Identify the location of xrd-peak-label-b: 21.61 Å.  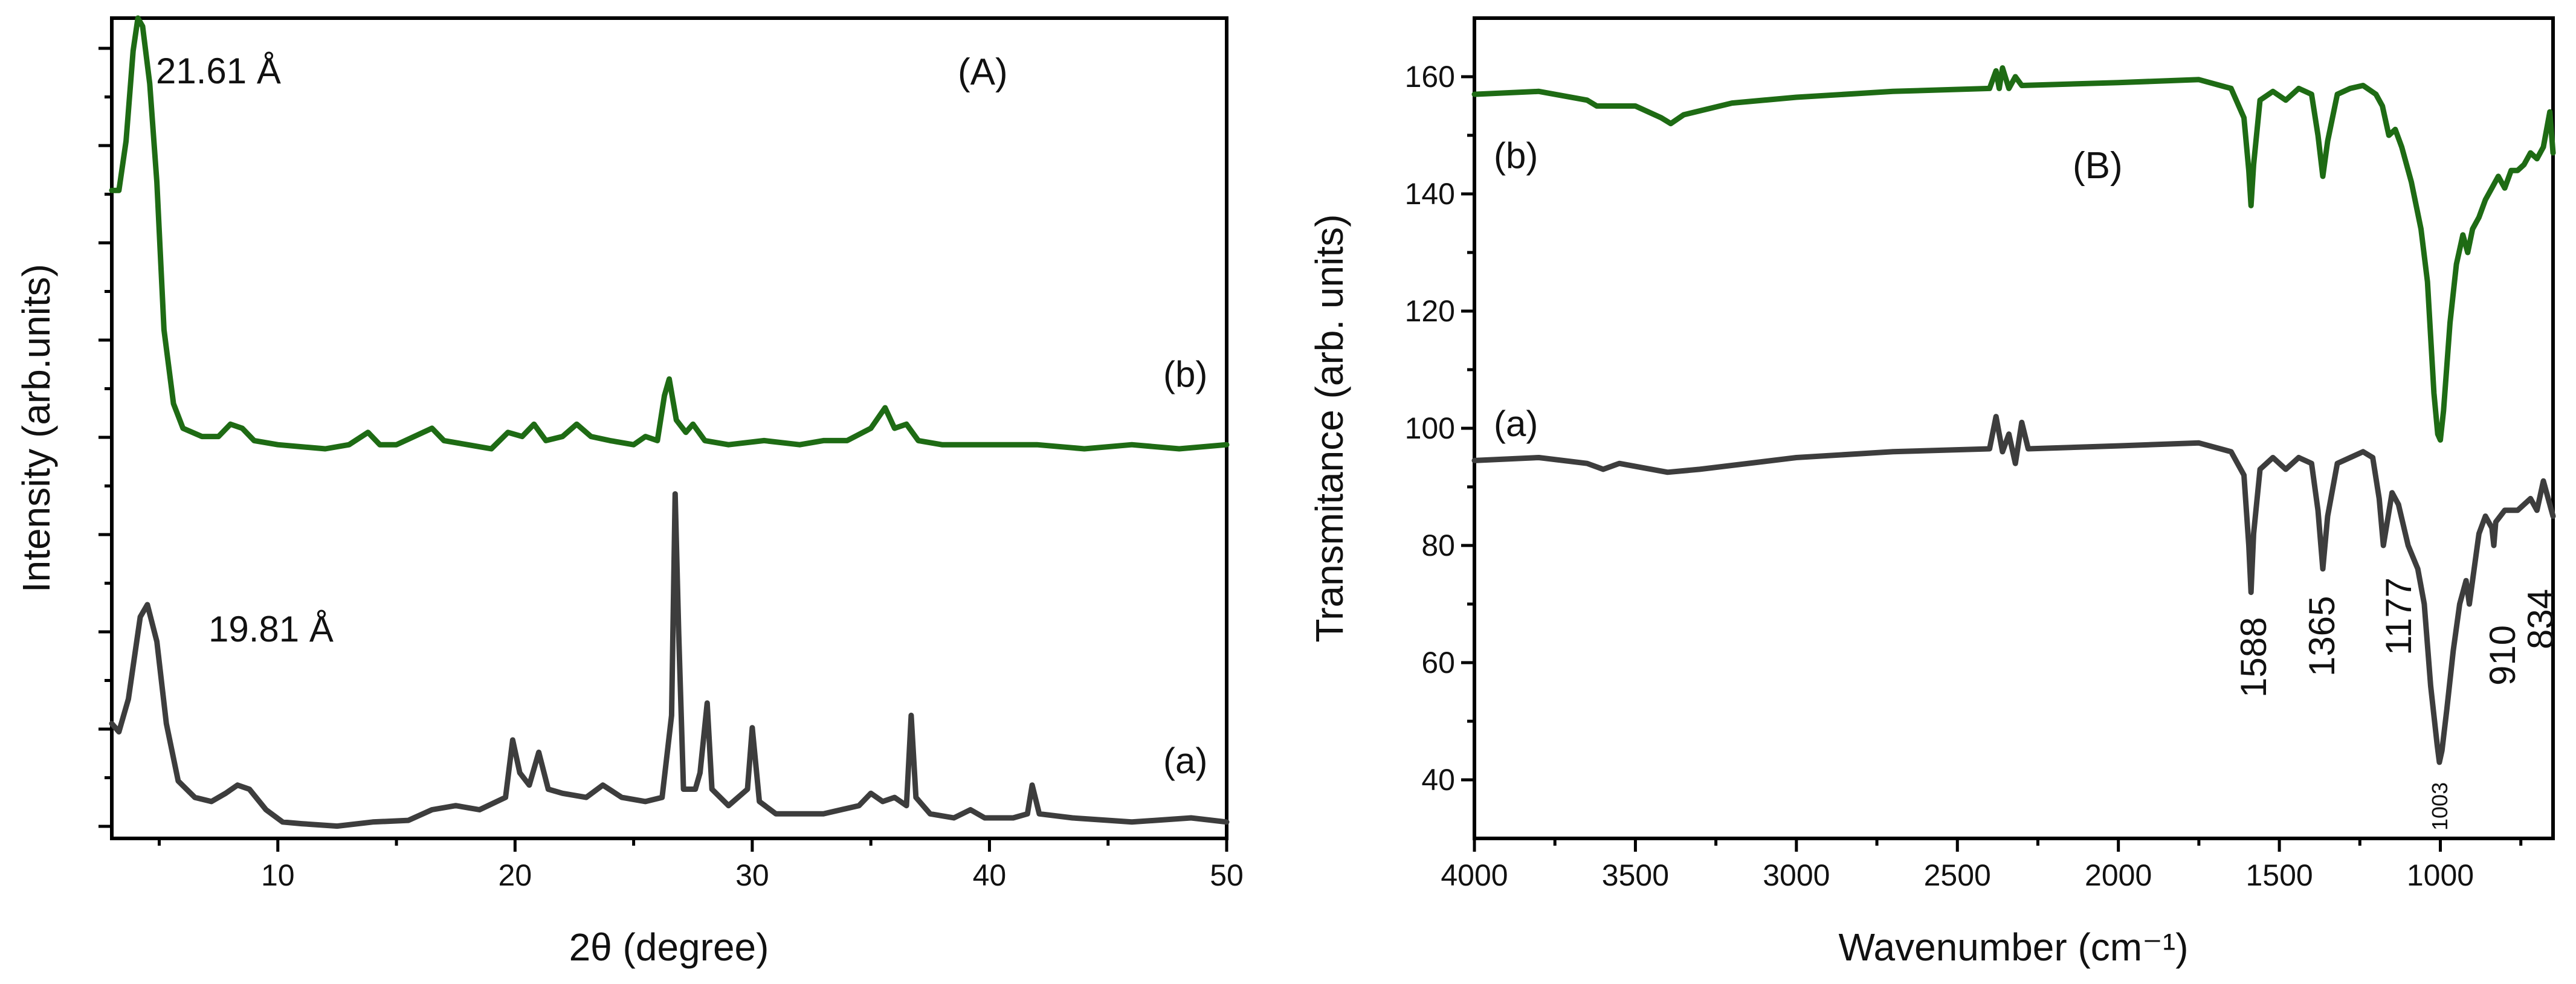
(218, 71).